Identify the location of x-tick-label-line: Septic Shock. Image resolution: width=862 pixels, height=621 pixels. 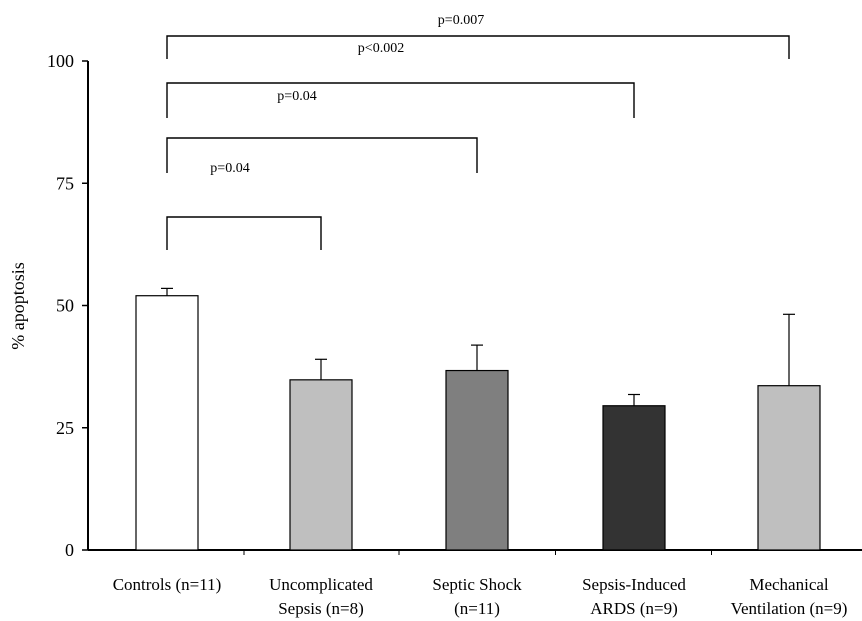
(477, 584).